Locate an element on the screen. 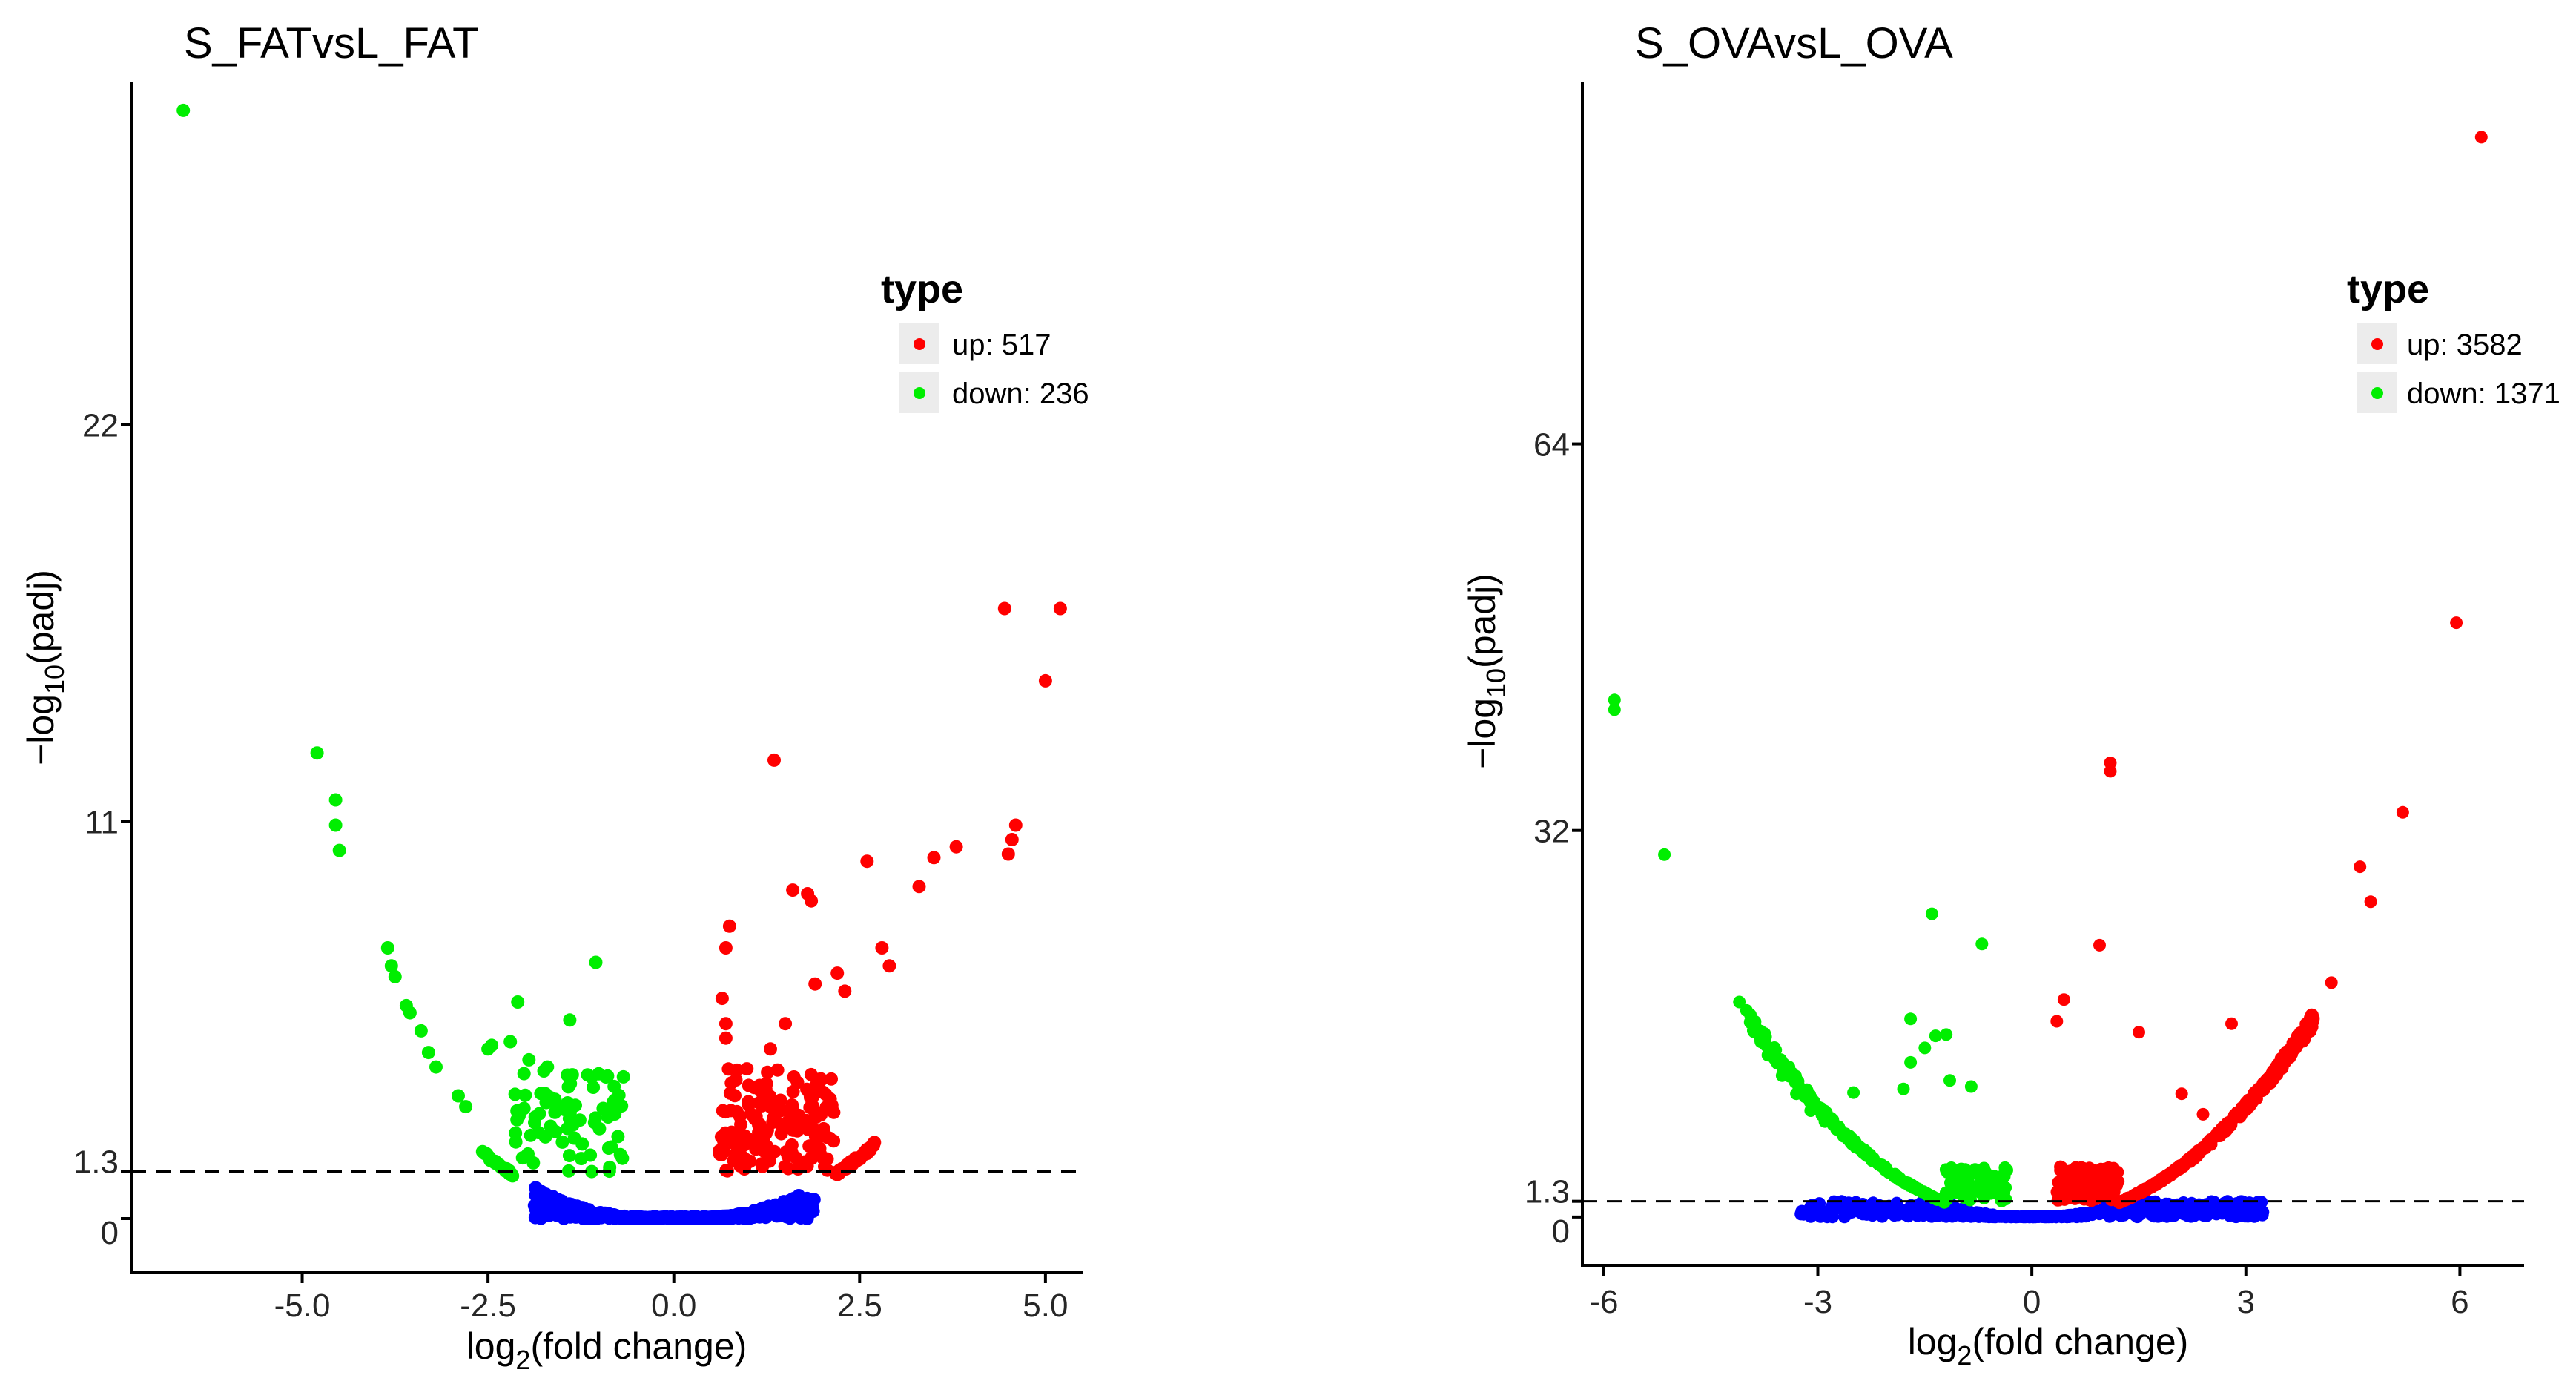  x-ticks: -6 -3 0 3 6 is located at coordinates (2029, 1292).